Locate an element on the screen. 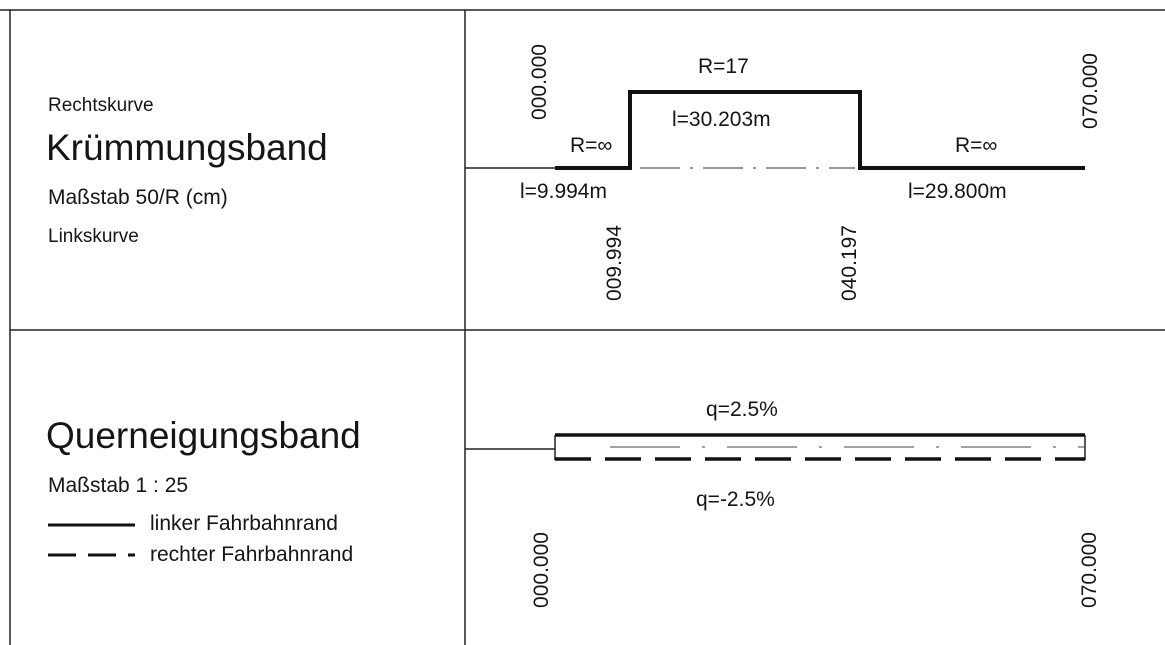 The image size is (1165, 645). legend-right-edge-label: rechter Fahrbahnrand is located at coordinates (252, 554).